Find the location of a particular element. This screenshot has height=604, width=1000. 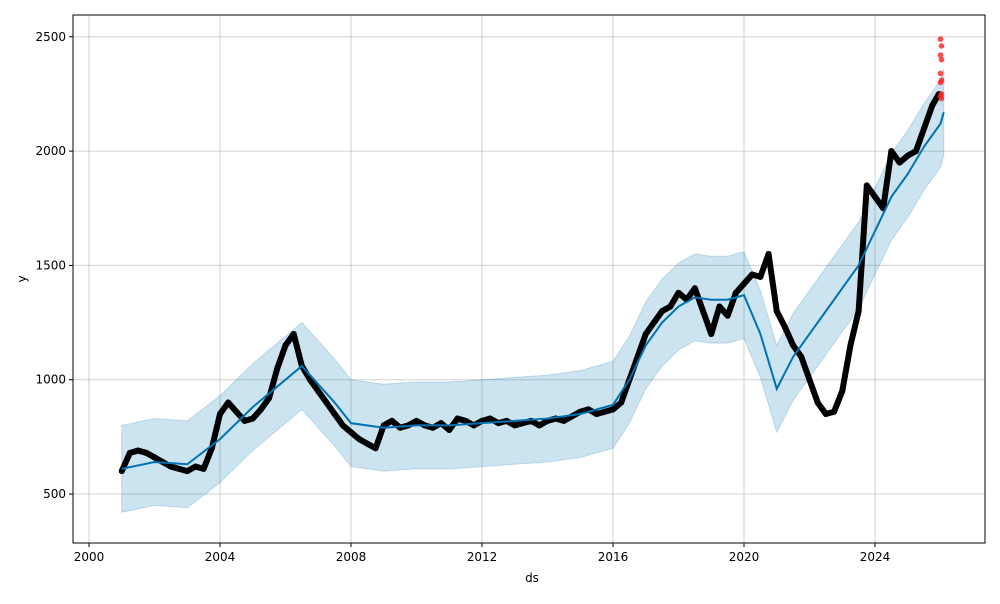

x-tick-label: 2020 is located at coordinates (744, 557).